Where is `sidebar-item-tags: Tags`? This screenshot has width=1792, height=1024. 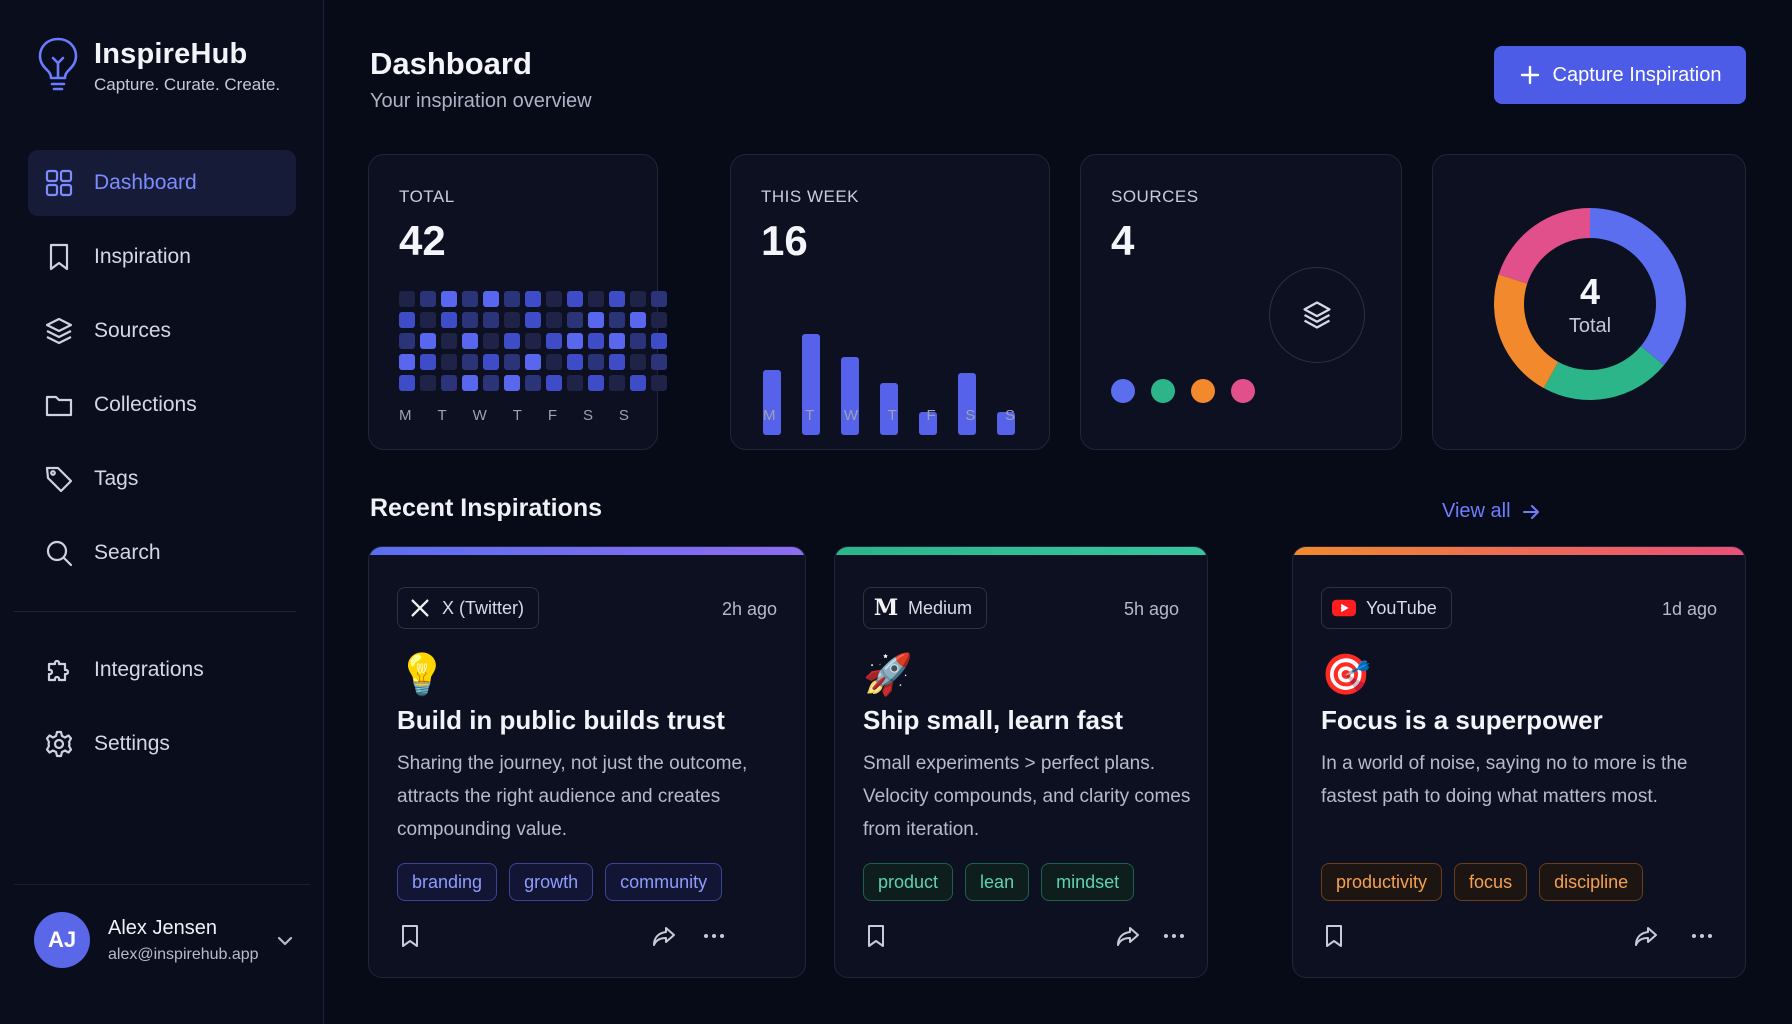
sidebar-item-tags: Tags is located at coordinates (162, 479).